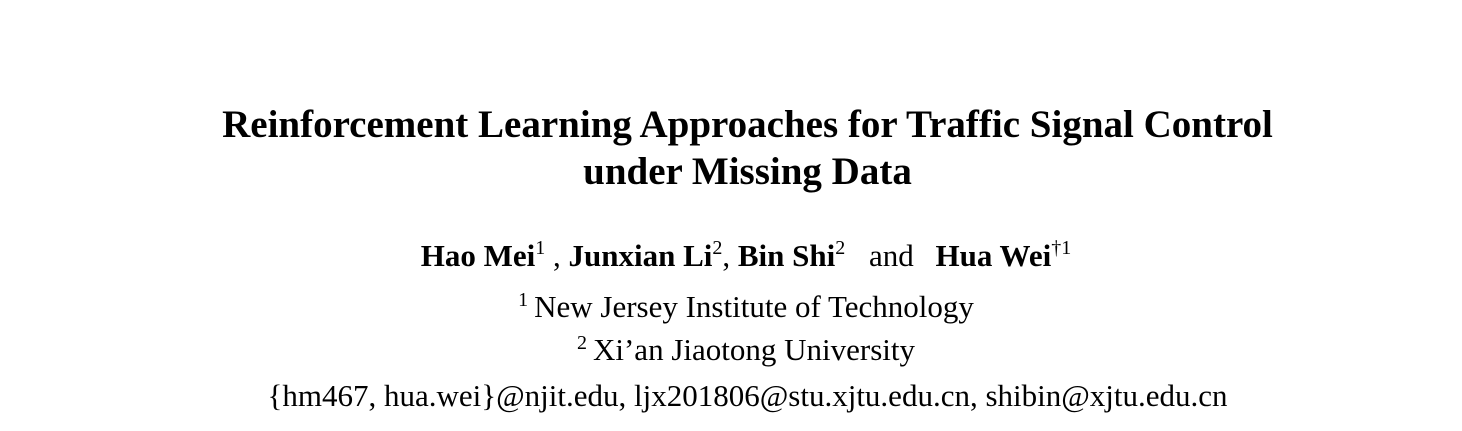 The image size is (1462, 431). Describe the element at coordinates (478, 255) in the screenshot. I see `author-name: Hao Mei` at that location.